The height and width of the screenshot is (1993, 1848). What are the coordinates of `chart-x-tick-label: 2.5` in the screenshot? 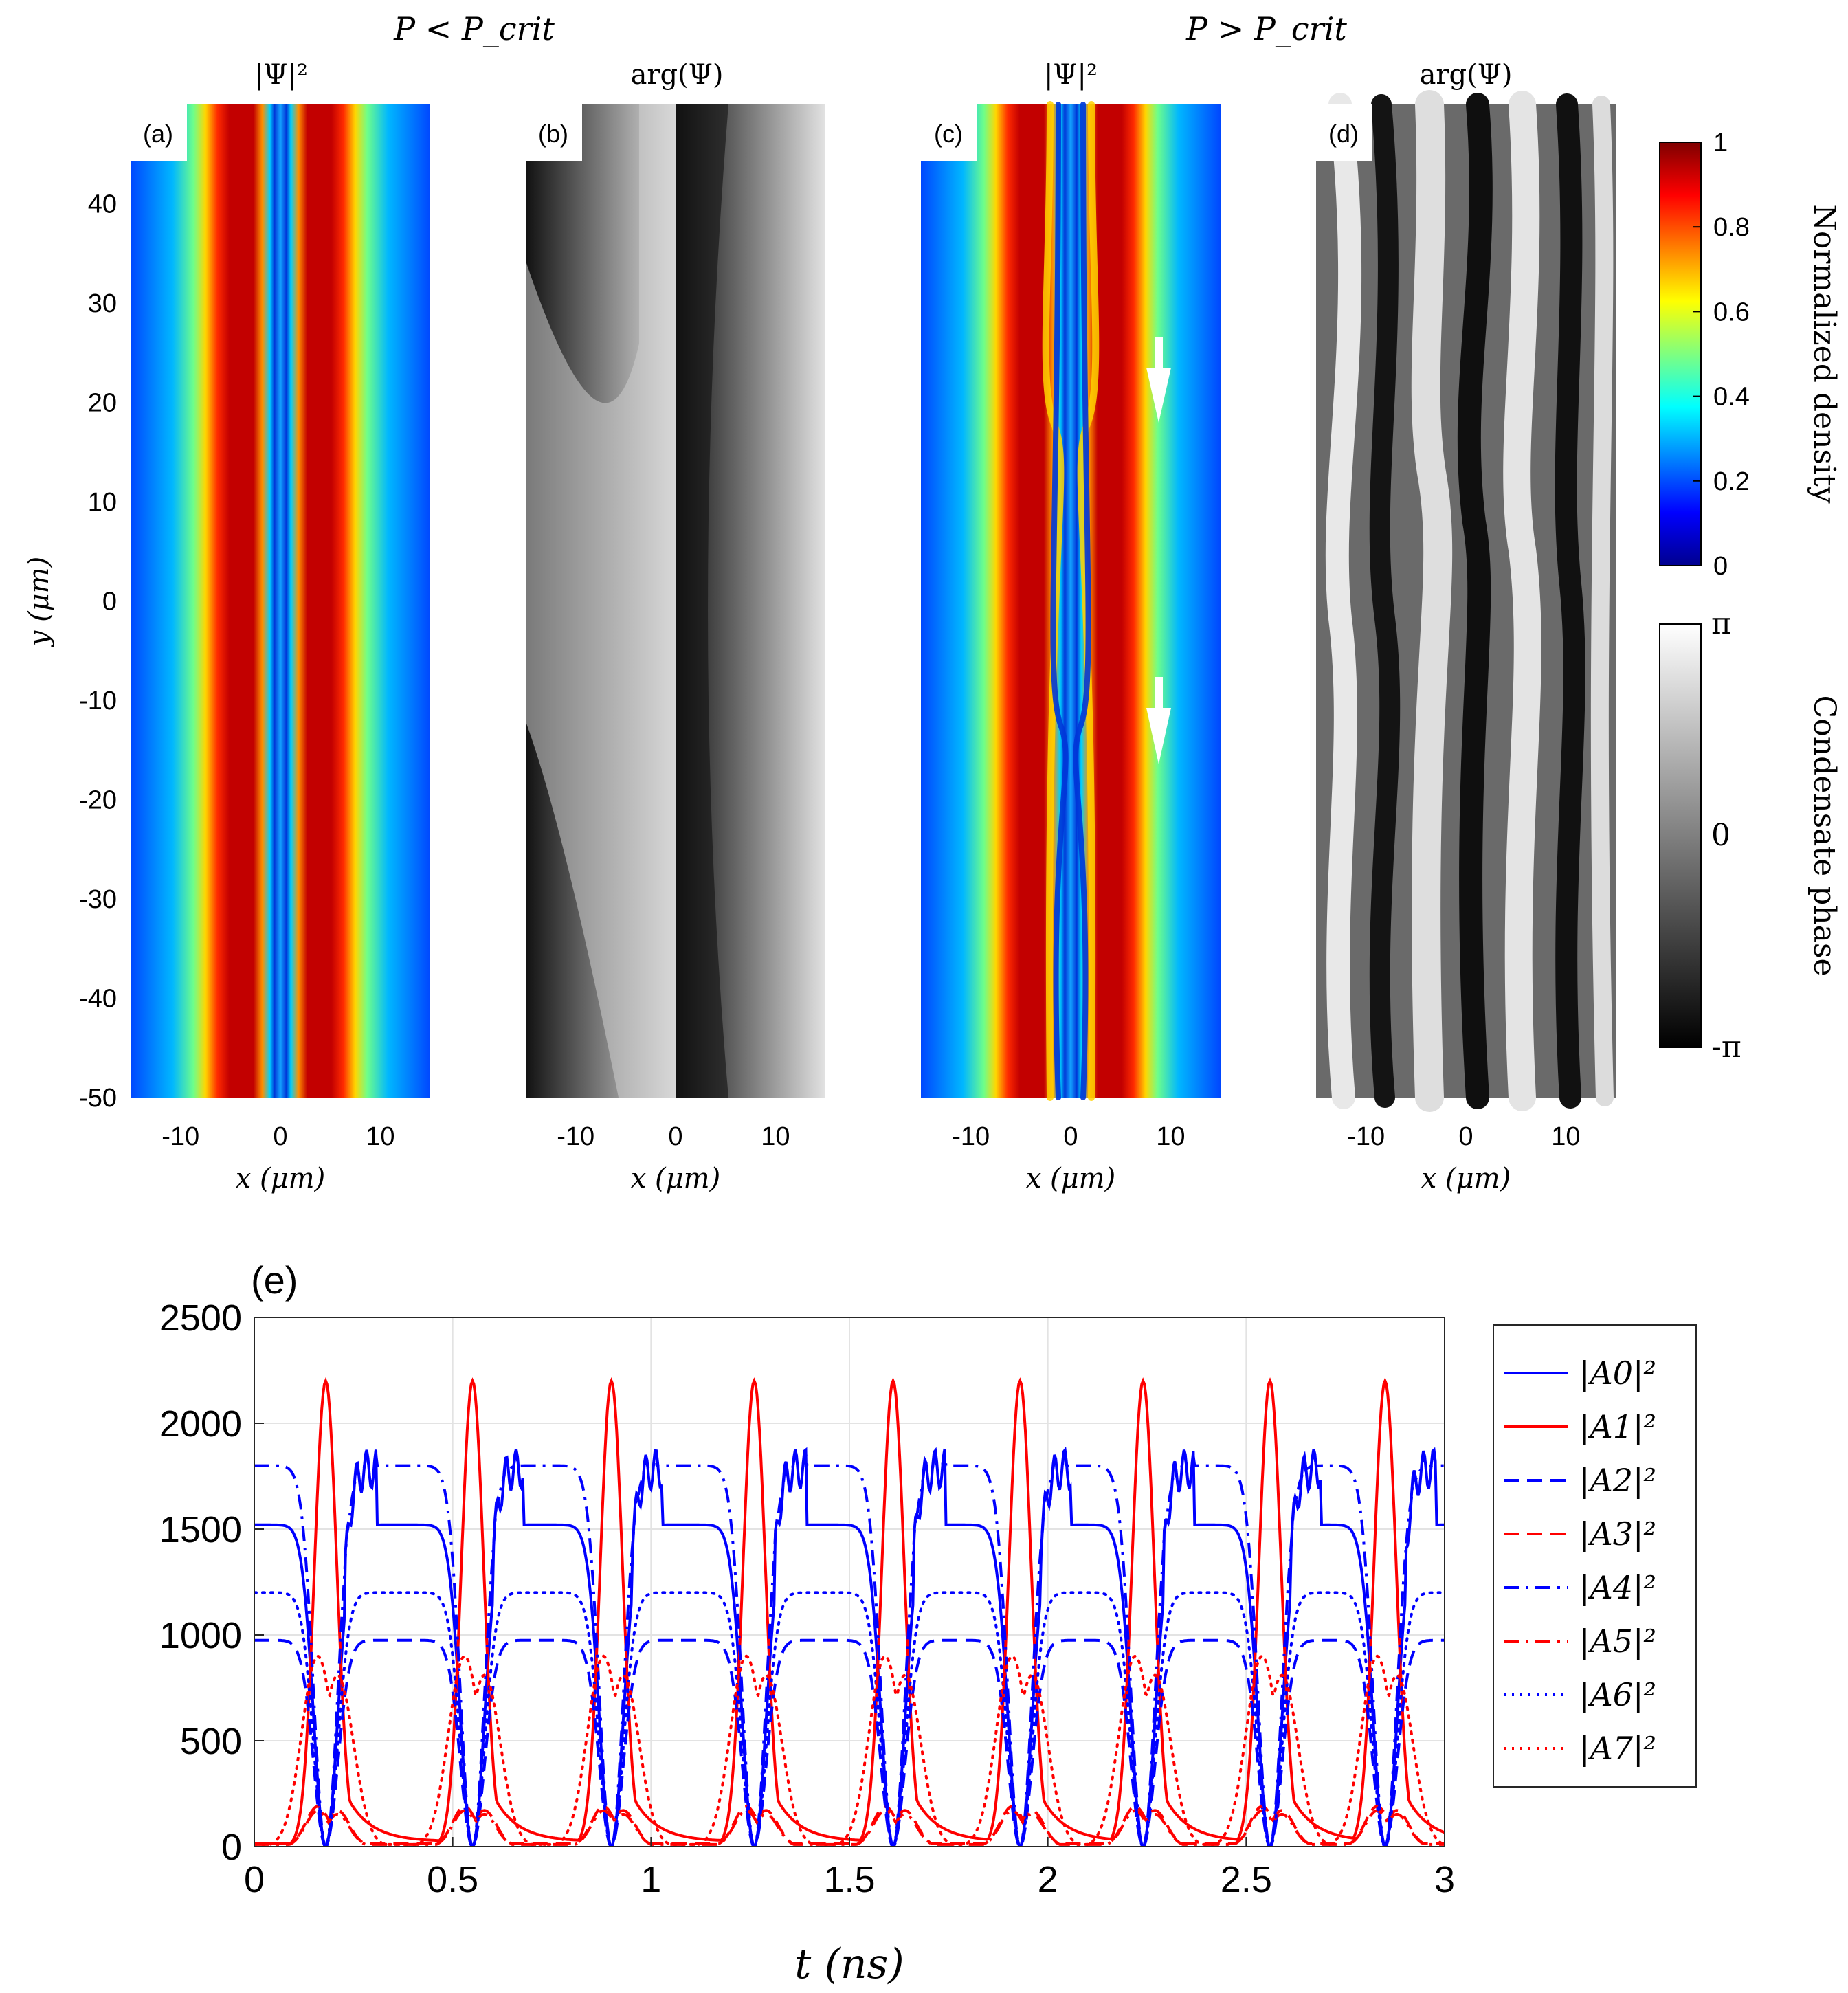 It's located at (1246, 1879).